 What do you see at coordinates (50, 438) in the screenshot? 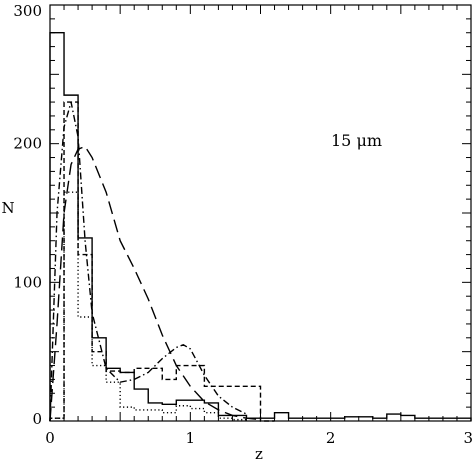
I see `x-tick-label: 0` at bounding box center [50, 438].